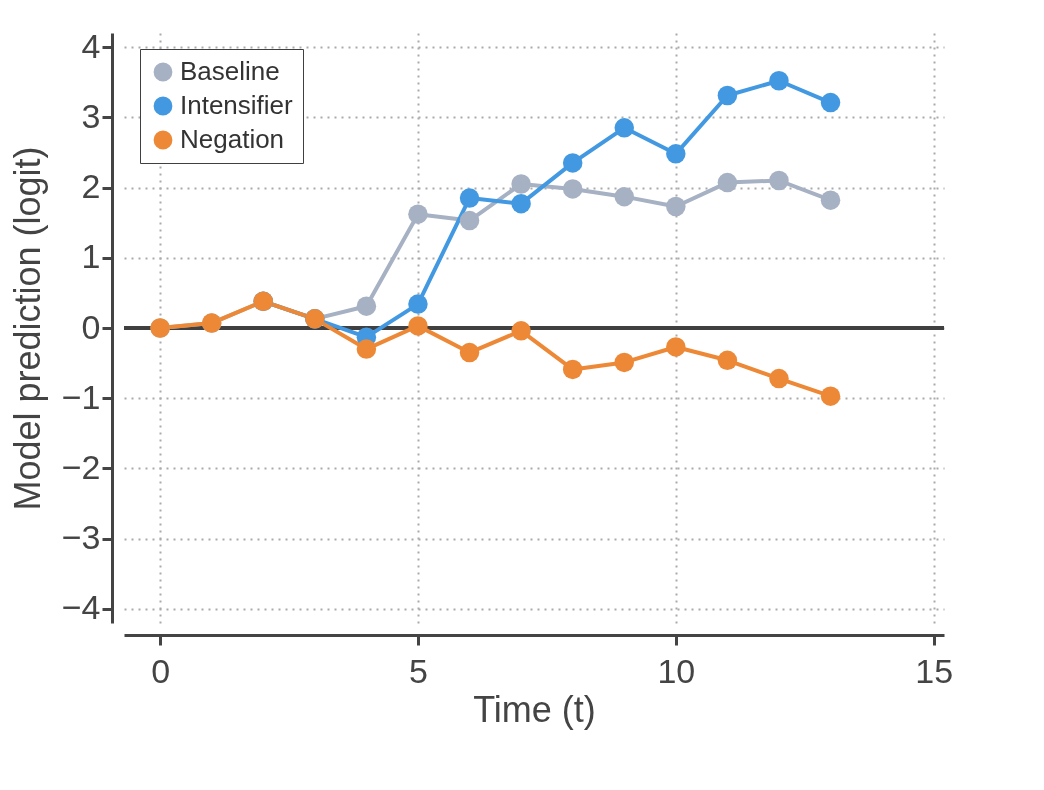 This screenshot has height=790, width=1044. What do you see at coordinates (534, 709) in the screenshot?
I see `x-axis-title: Time (t)` at bounding box center [534, 709].